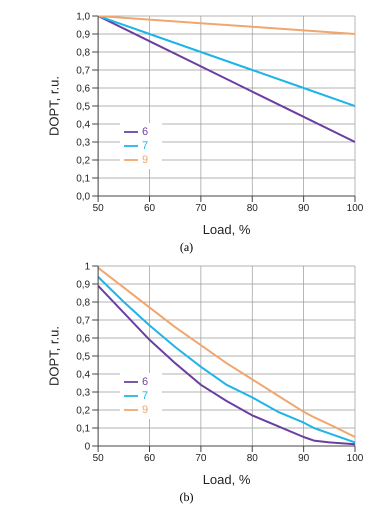  What do you see at coordinates (186, 498) in the screenshot?
I see `text: (b)` at bounding box center [186, 498].